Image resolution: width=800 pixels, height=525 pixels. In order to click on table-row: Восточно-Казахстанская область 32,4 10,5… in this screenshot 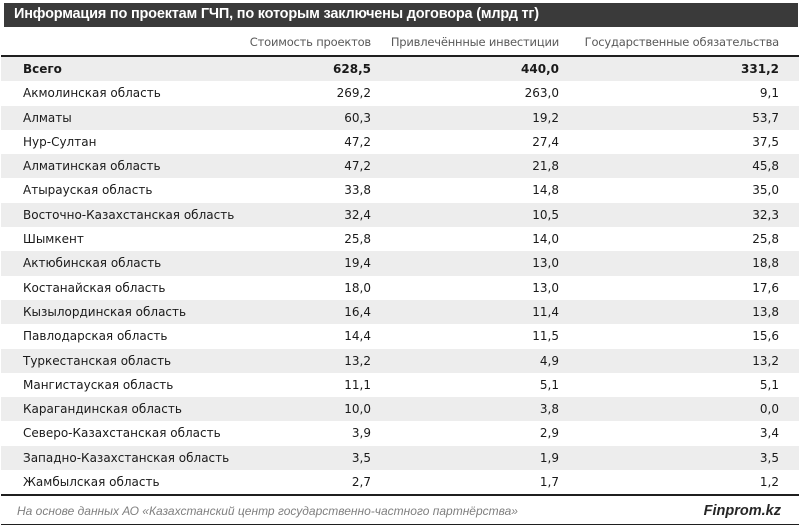, I will do `click(400, 215)`.